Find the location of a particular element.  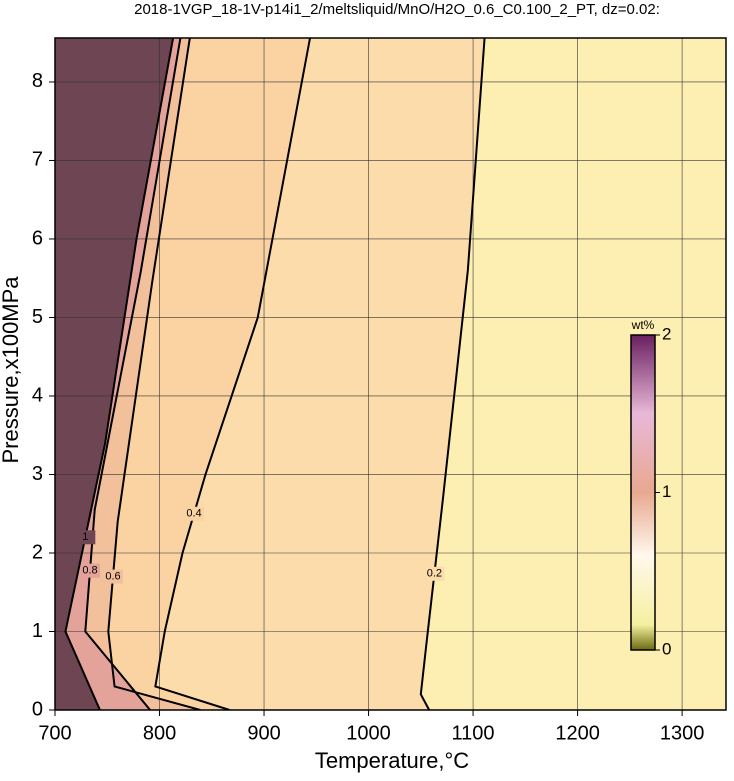

contour-label-group: 0.8 is located at coordinates (90, 570).